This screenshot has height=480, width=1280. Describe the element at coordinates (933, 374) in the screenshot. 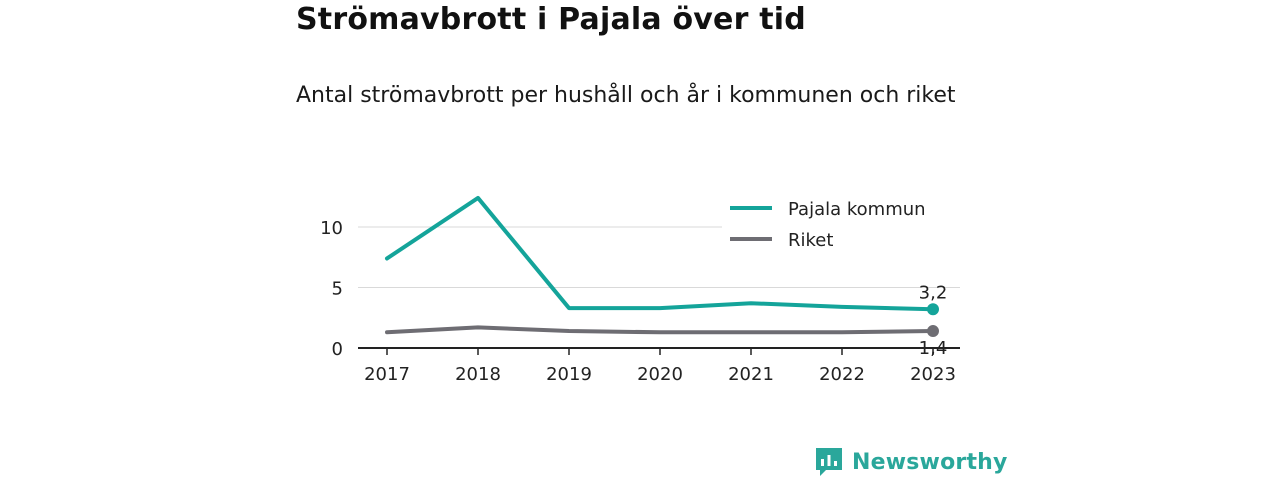

I see `x-tick-label: 2023` at that location.